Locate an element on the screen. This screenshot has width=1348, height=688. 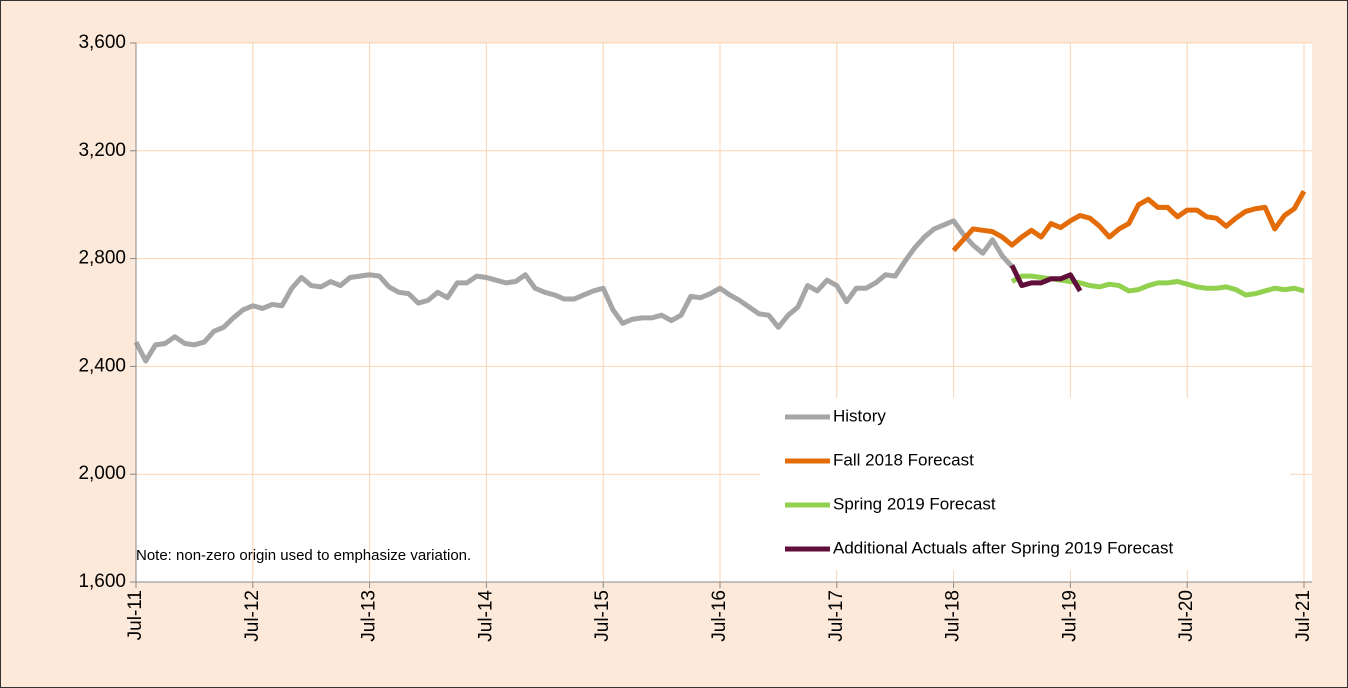
legend-label: Fall 2018 Forecast is located at coordinates (903, 459).